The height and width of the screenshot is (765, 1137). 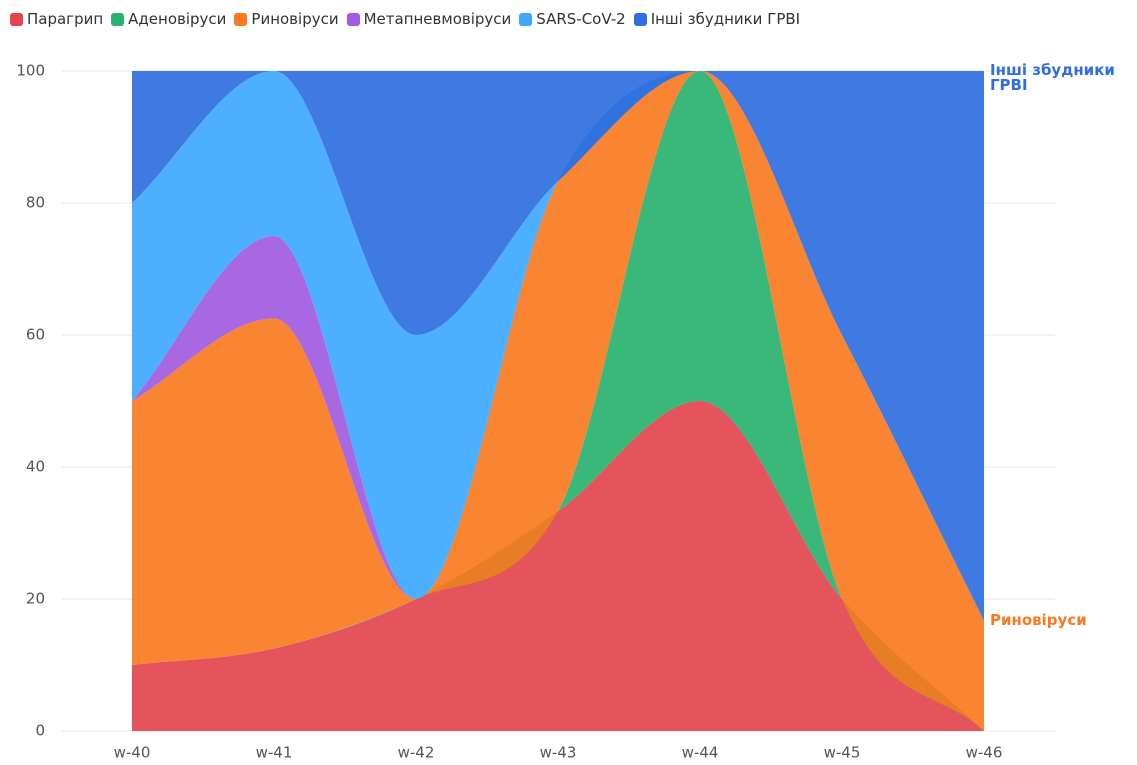 What do you see at coordinates (581, 19) in the screenshot?
I see `legend-label: SARS-CoV-2` at bounding box center [581, 19].